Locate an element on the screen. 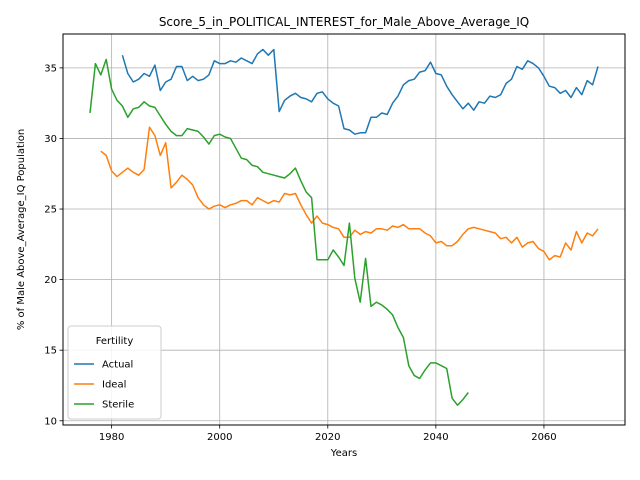 The width and height of the screenshot is (640, 480). y-tick-label: 30 is located at coordinates (50, 139).